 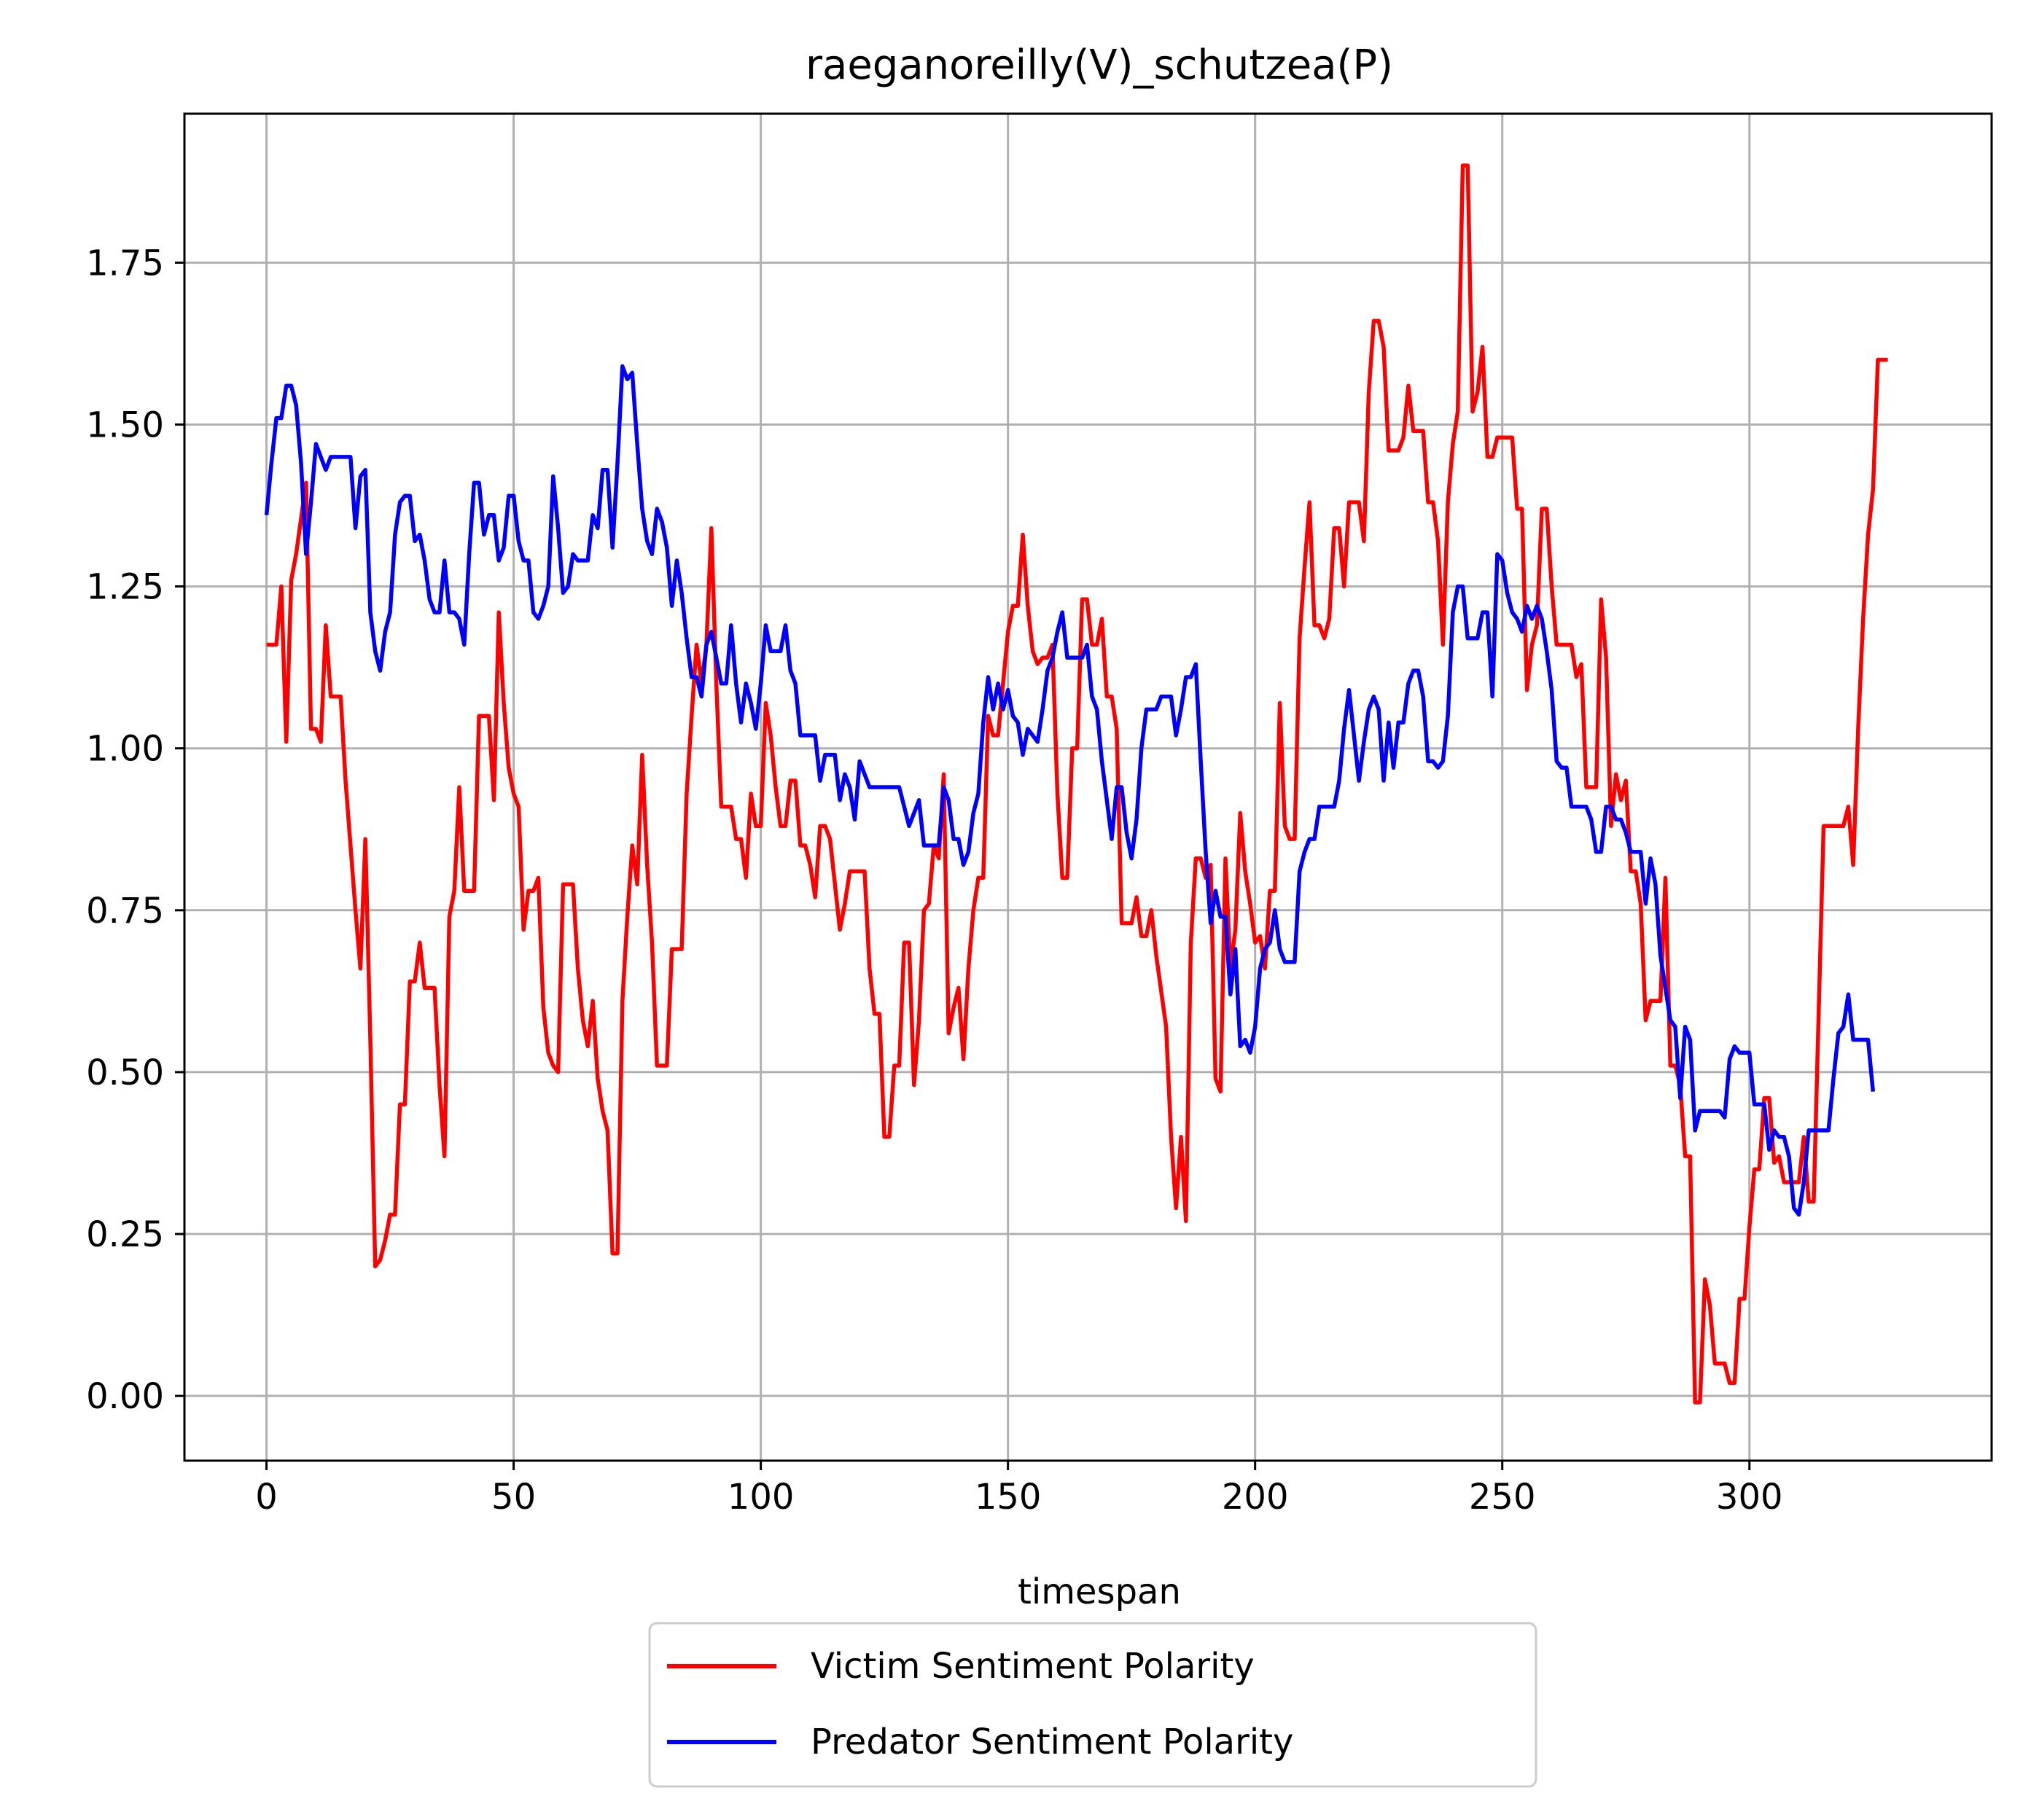 What do you see at coordinates (125, 912) in the screenshot?
I see `y-tick-label: 0.75` at bounding box center [125, 912].